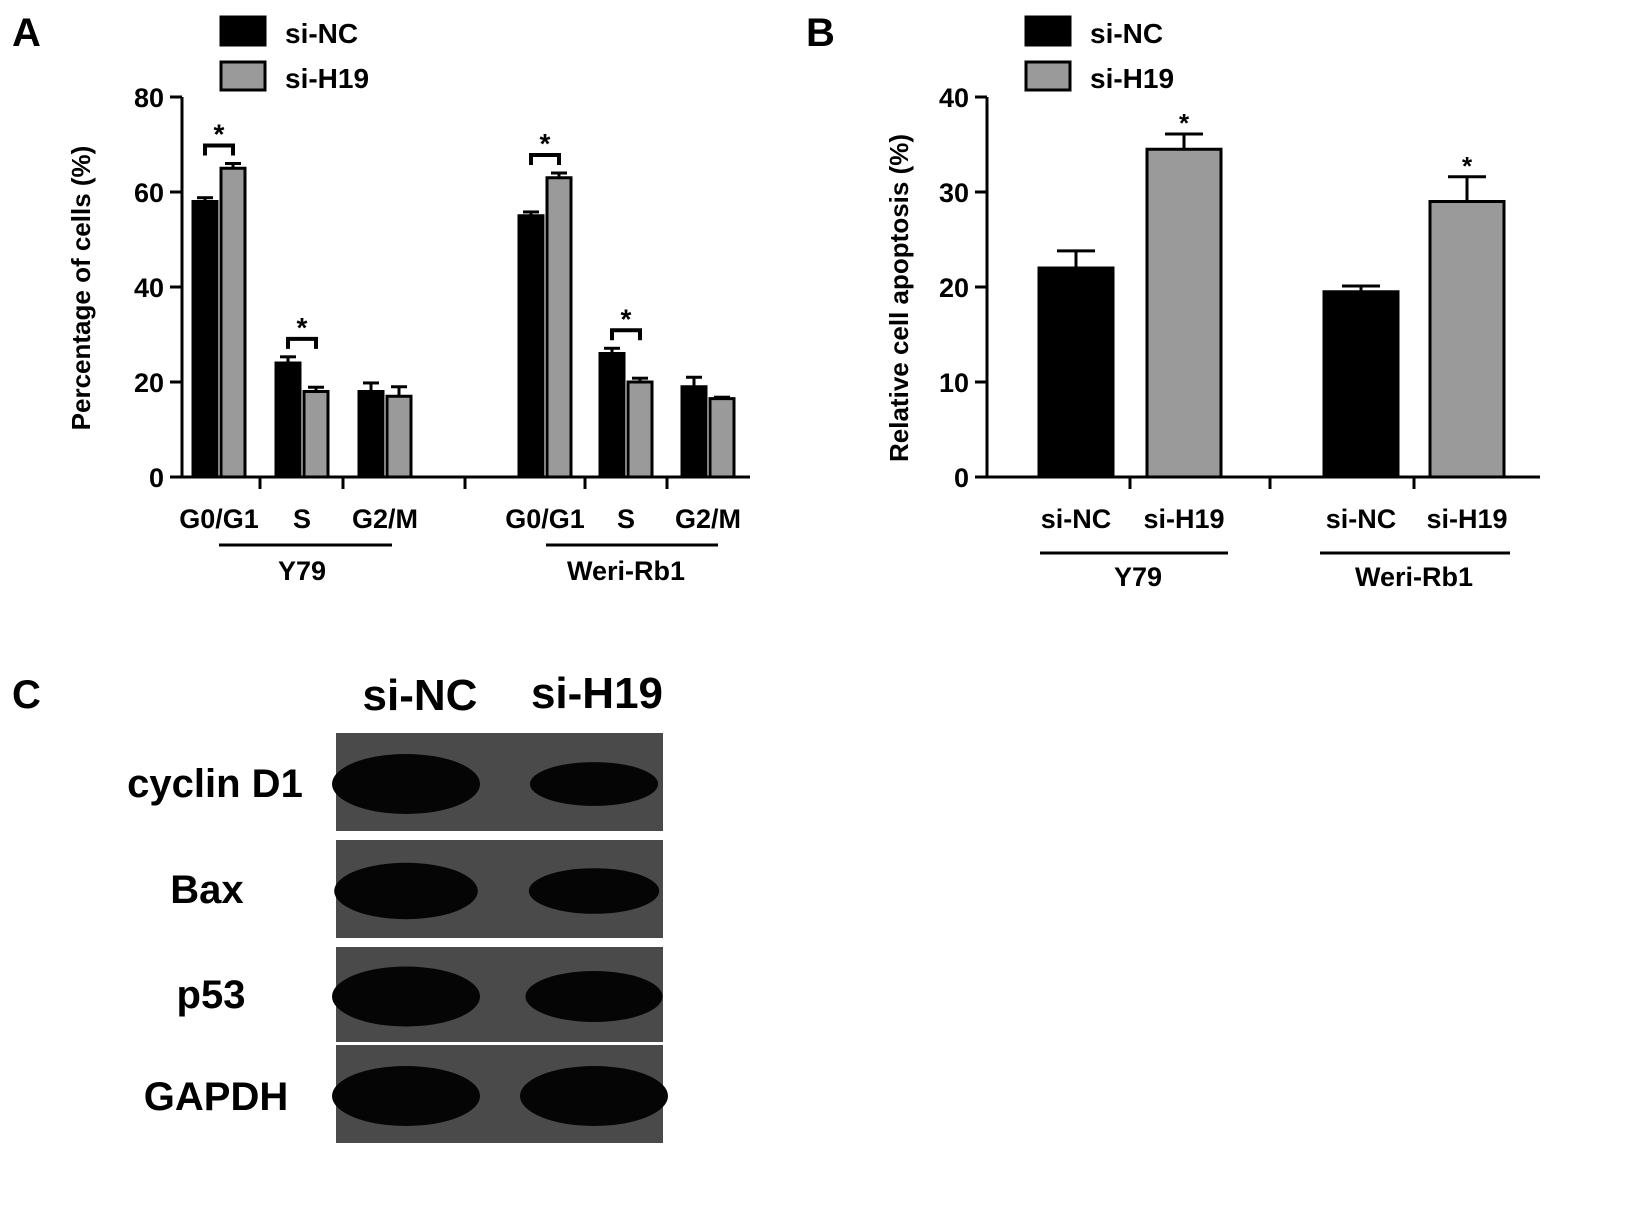 Image resolution: width=1628 pixels, height=1205 pixels. I want to click on chart-b-group-label: Y79, so click(1138, 577).